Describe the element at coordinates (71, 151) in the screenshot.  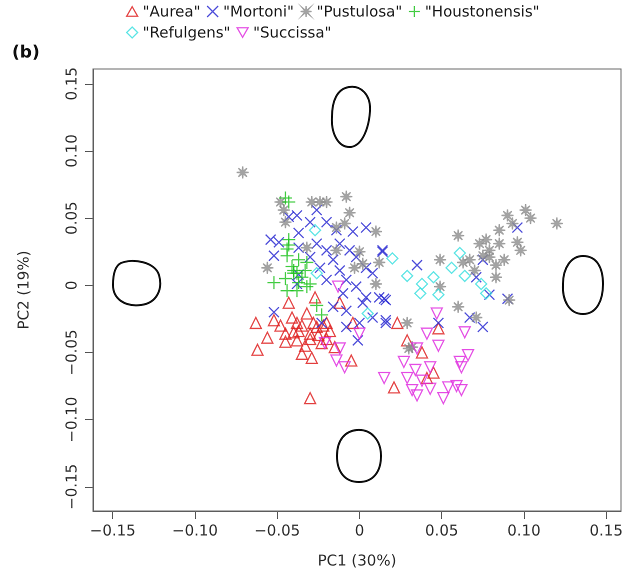
I see `y-tick-label: 0.10` at that location.